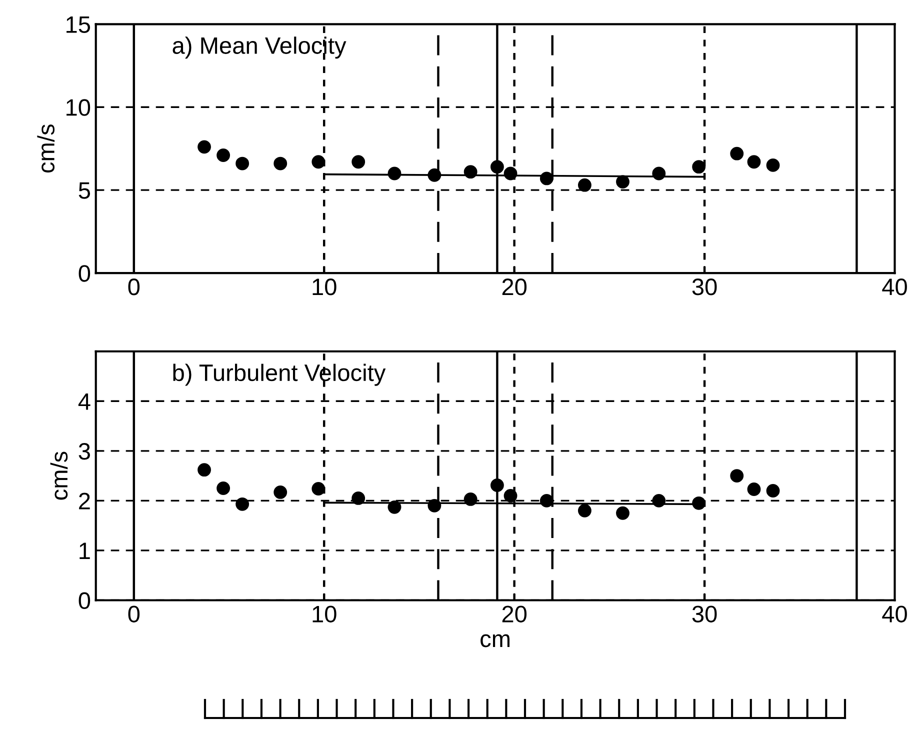 The width and height of the screenshot is (913, 732). Describe the element at coordinates (84, 190) in the screenshot. I see `y-tick-label: 5` at that location.